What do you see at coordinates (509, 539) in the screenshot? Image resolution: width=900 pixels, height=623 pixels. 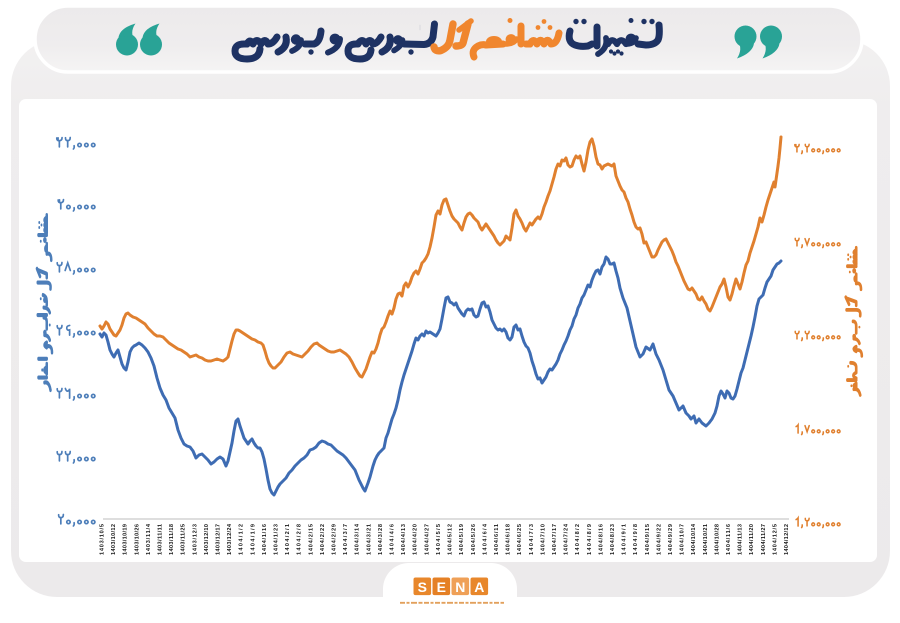 I see `svg-text: 1404/6/18` at bounding box center [509, 539].